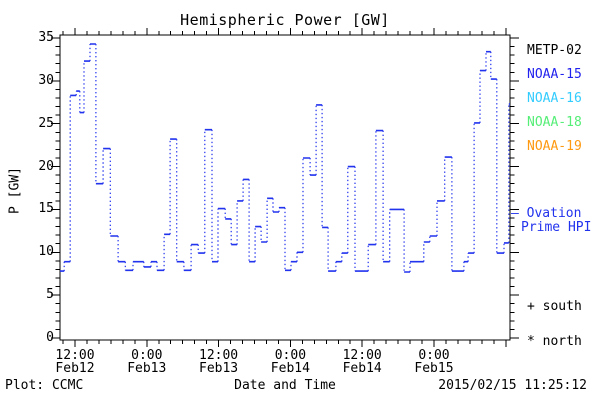  I want to click on legend-item-noaa19: NOAA-19, so click(554, 146).